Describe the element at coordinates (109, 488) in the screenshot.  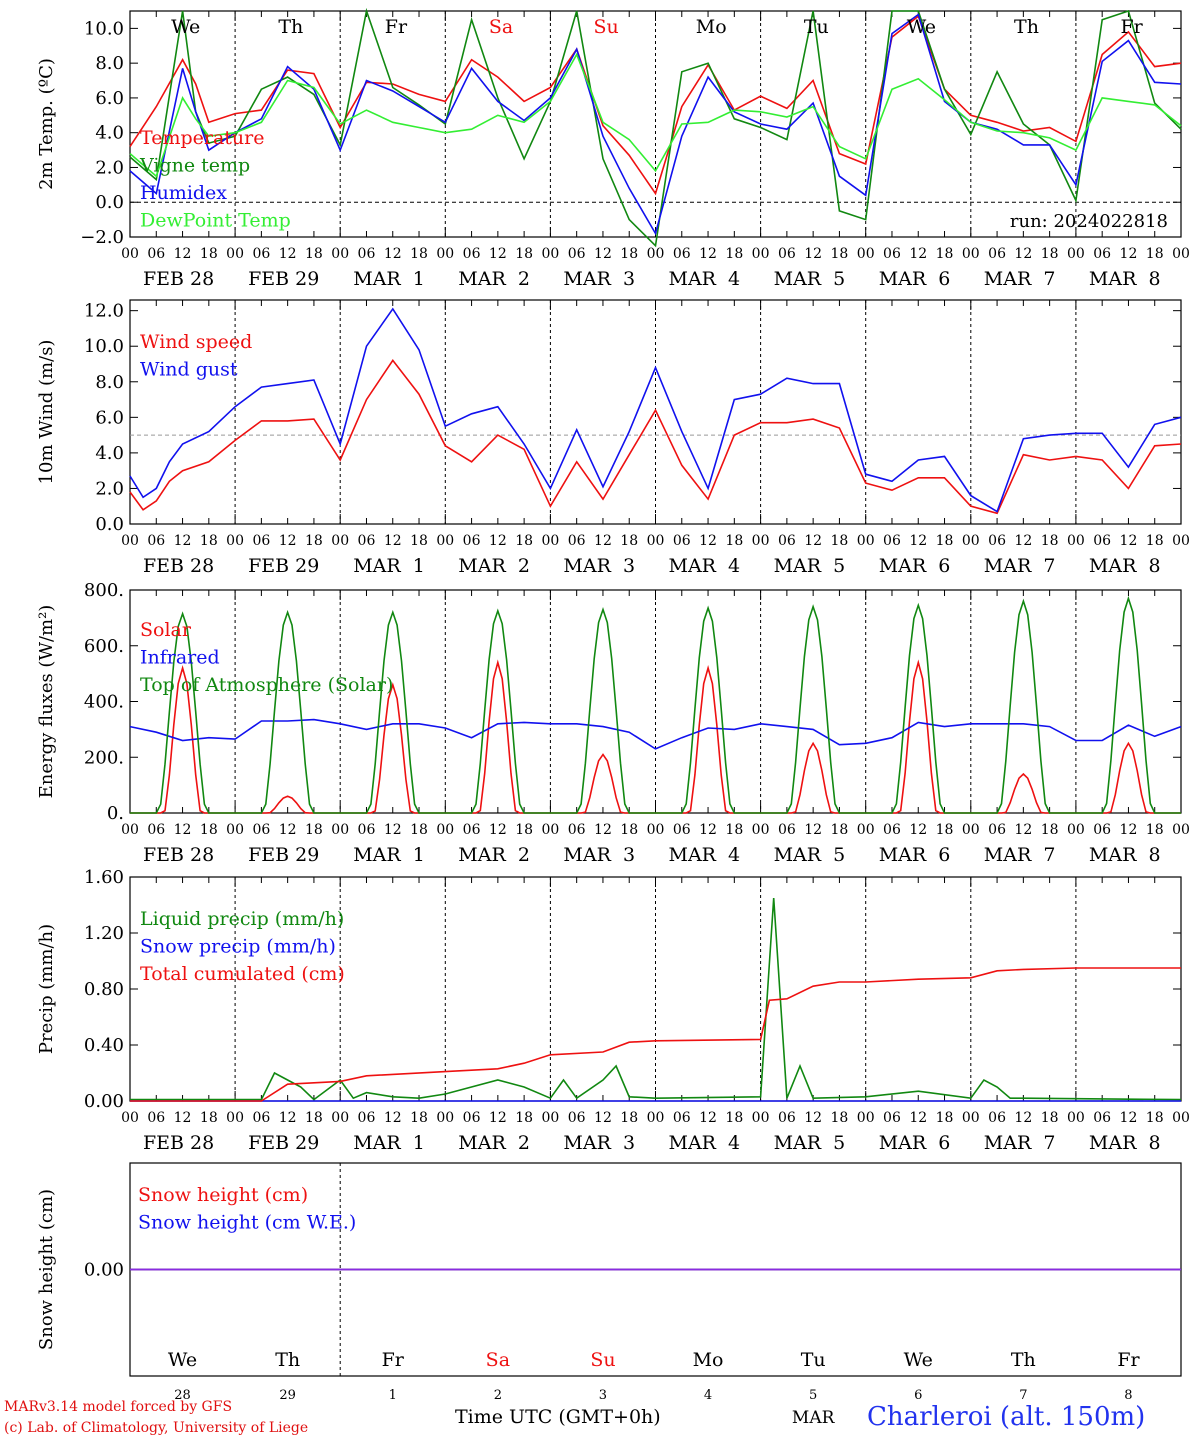
I see `y-tick-label: 2.0` at that location.